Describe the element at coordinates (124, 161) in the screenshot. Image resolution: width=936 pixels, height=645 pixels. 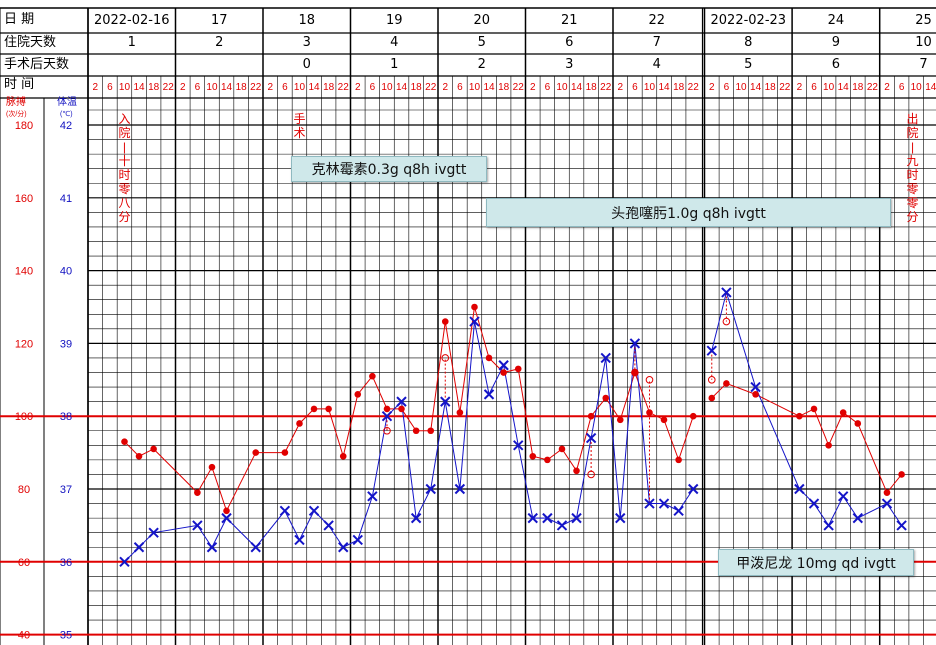
I see `admission-marker: 十` at that location.